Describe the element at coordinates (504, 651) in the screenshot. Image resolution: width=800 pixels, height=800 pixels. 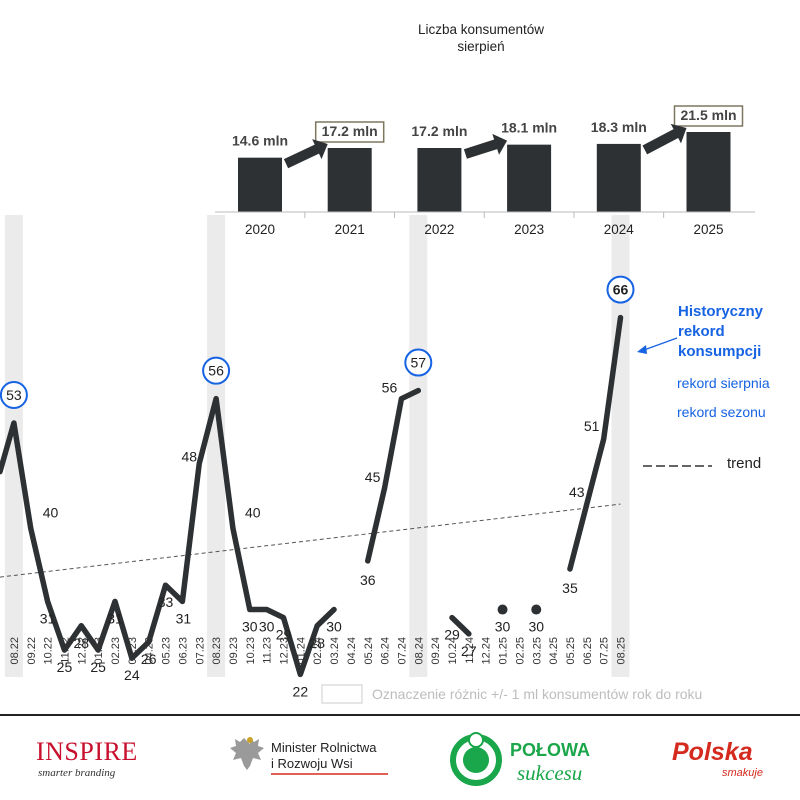
I see `x-tick-01.25: 01.25` at that location.